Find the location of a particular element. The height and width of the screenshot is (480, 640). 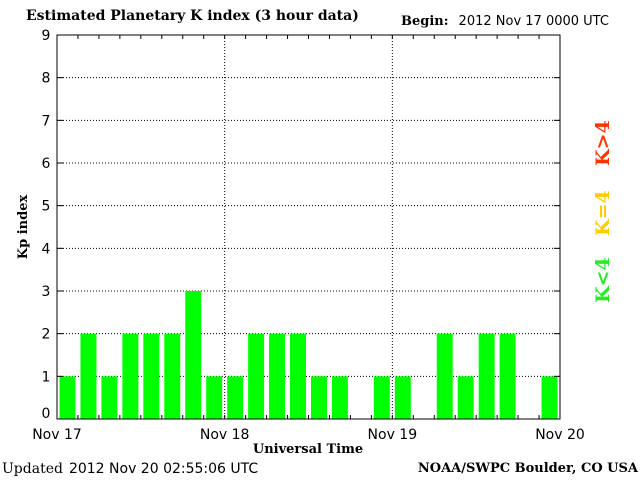

y-tick-label: 5 is located at coordinates (46, 207).